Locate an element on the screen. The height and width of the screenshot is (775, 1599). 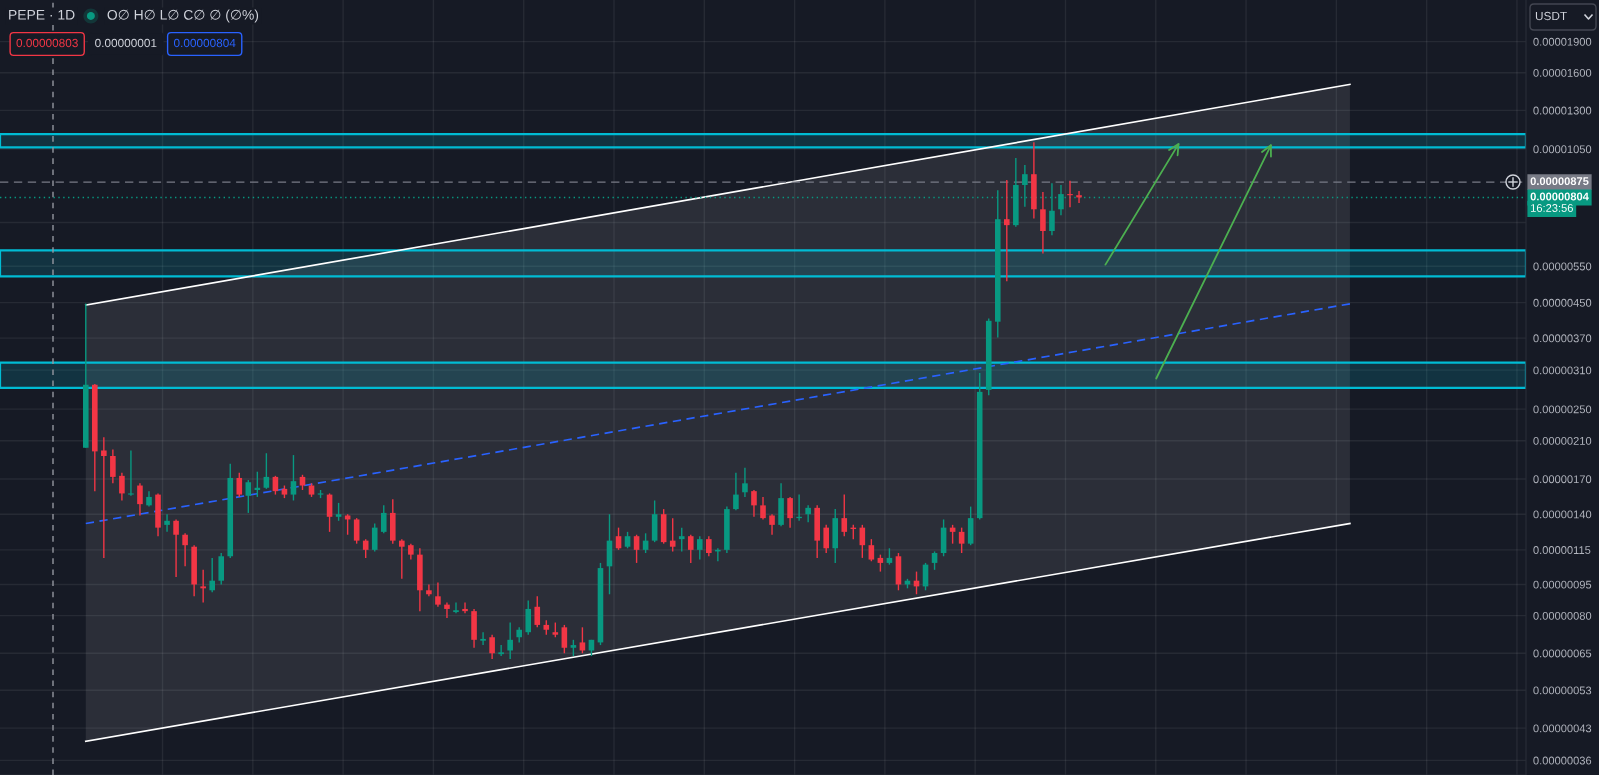
y-tick-label: 0.00000250 is located at coordinates (1562, 409).